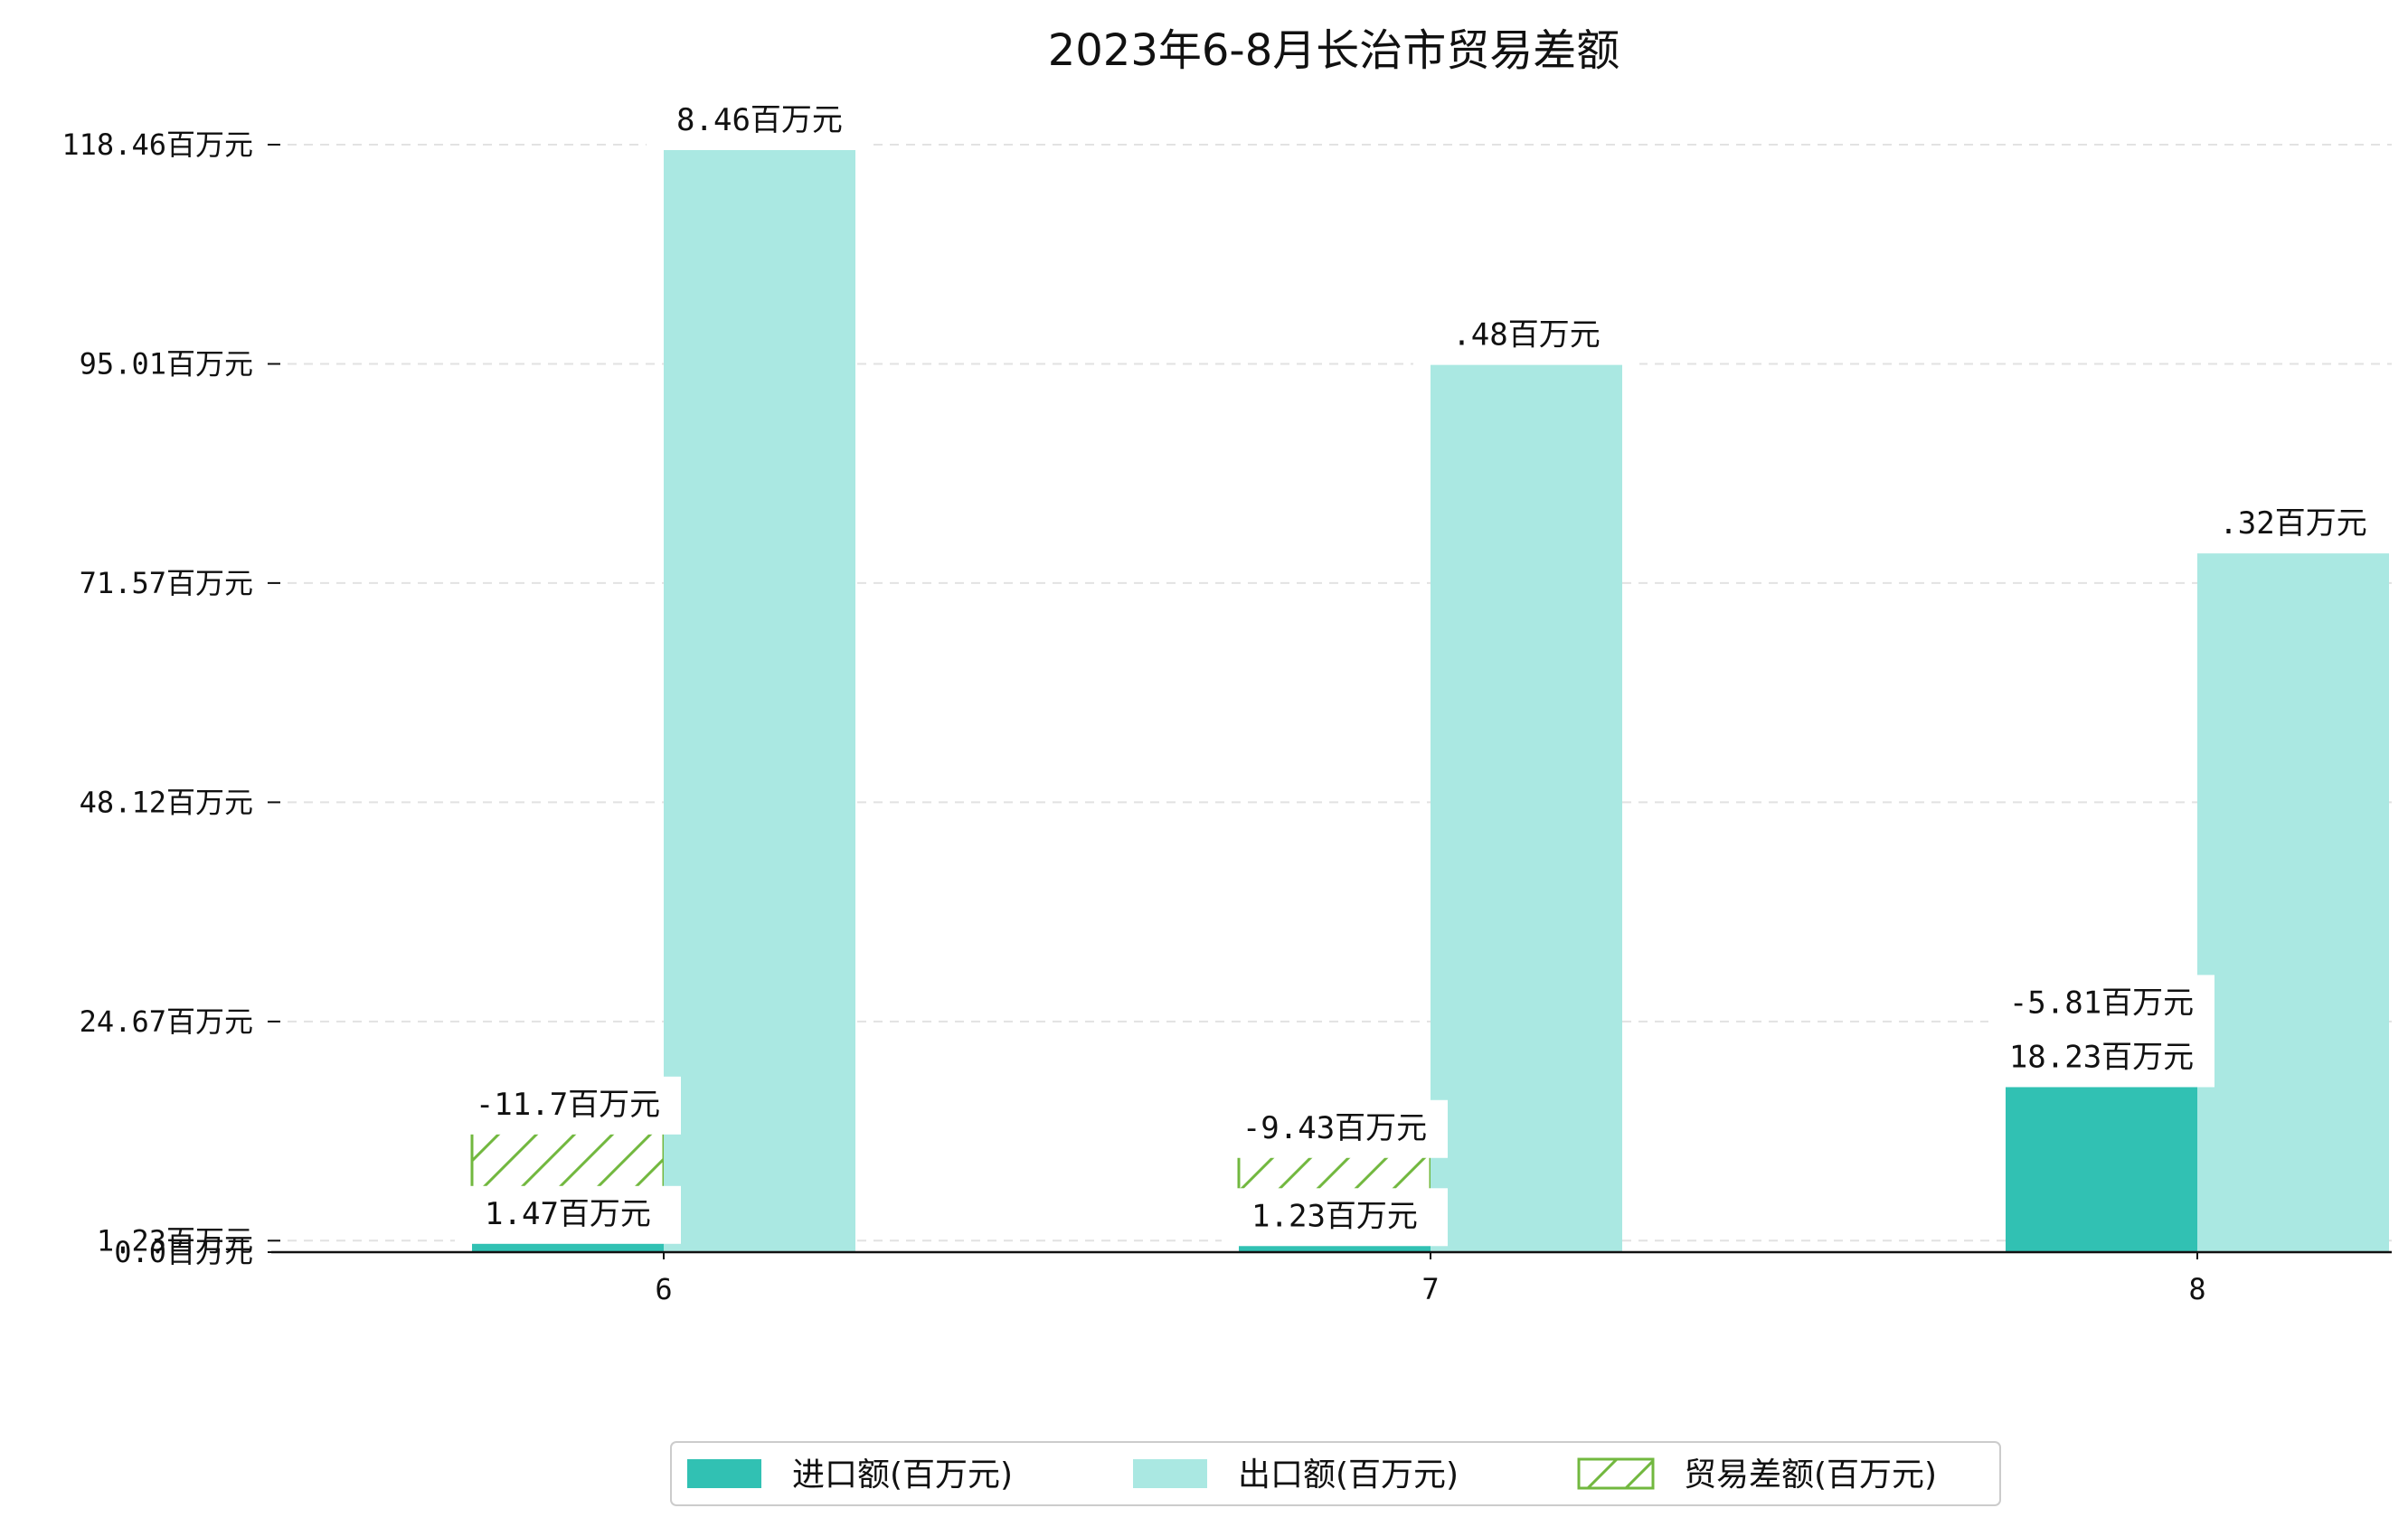 This screenshot has width=2408, height=1527. I want to click on legend-frame, so click(1335, 1474).